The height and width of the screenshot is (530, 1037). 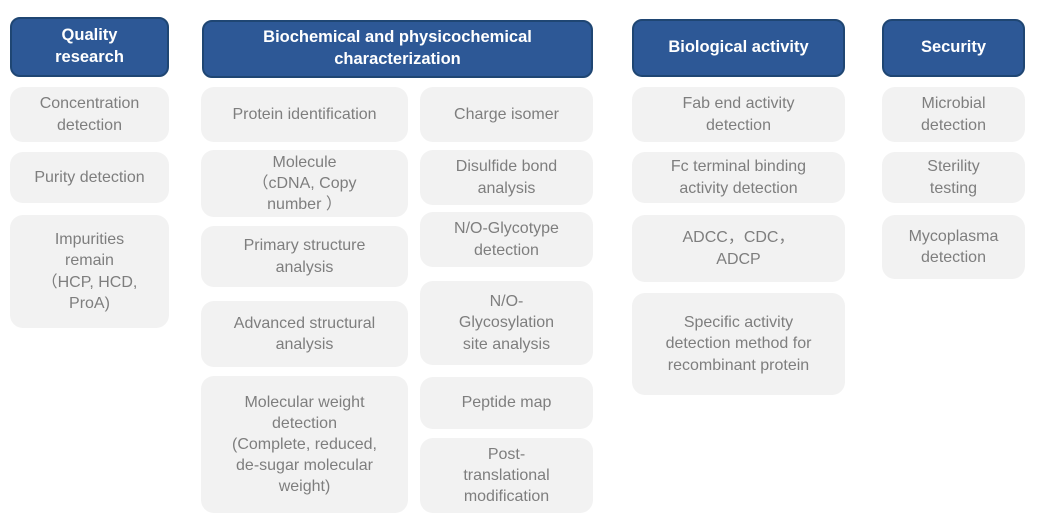 What do you see at coordinates (304, 334) in the screenshot?
I see `box-advanced-structural-analysis: Advanced structural analysis` at bounding box center [304, 334].